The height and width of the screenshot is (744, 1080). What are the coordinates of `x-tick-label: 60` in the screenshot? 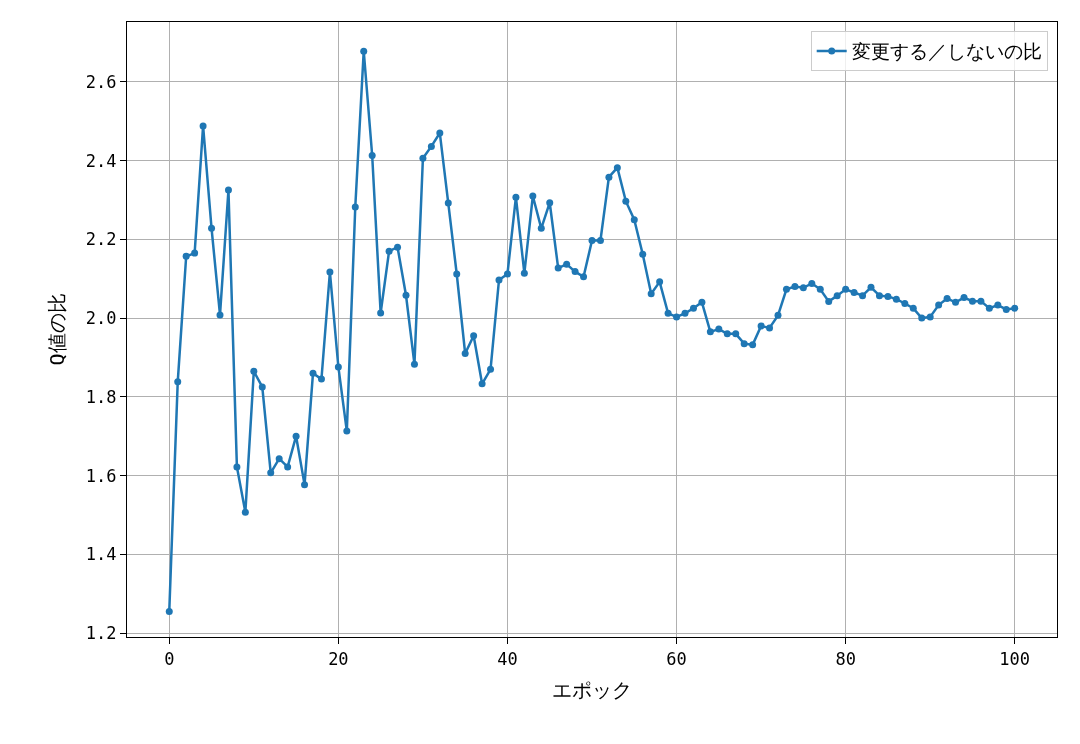 It's located at (676, 658).